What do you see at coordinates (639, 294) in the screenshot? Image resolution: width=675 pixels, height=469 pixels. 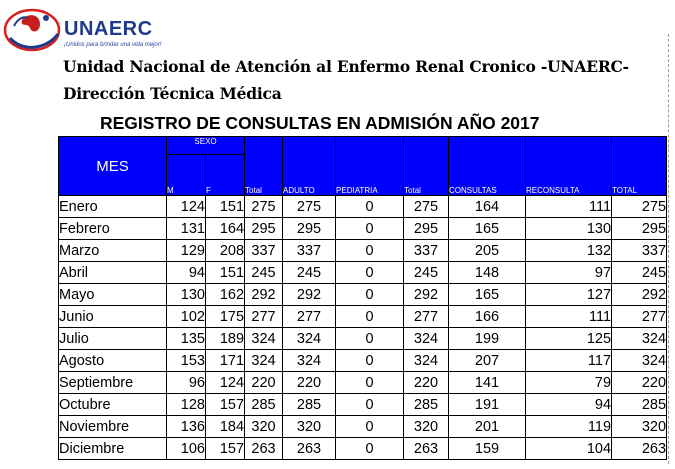 I see `total-3-cell: 292` at bounding box center [639, 294].